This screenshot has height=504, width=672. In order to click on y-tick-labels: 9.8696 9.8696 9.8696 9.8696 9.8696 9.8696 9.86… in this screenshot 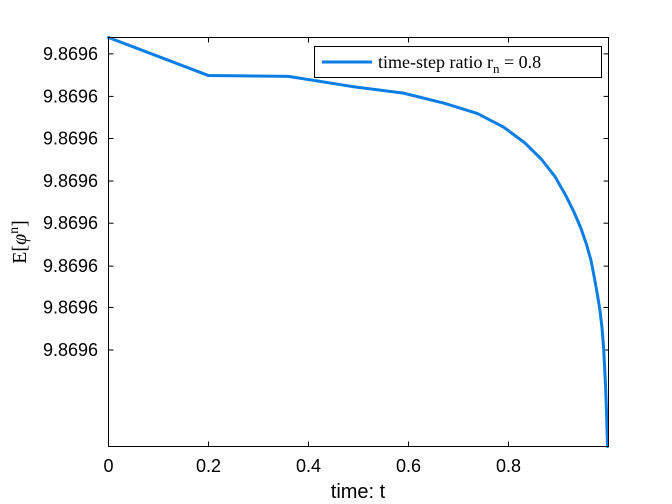, I will do `click(70, 202)`.